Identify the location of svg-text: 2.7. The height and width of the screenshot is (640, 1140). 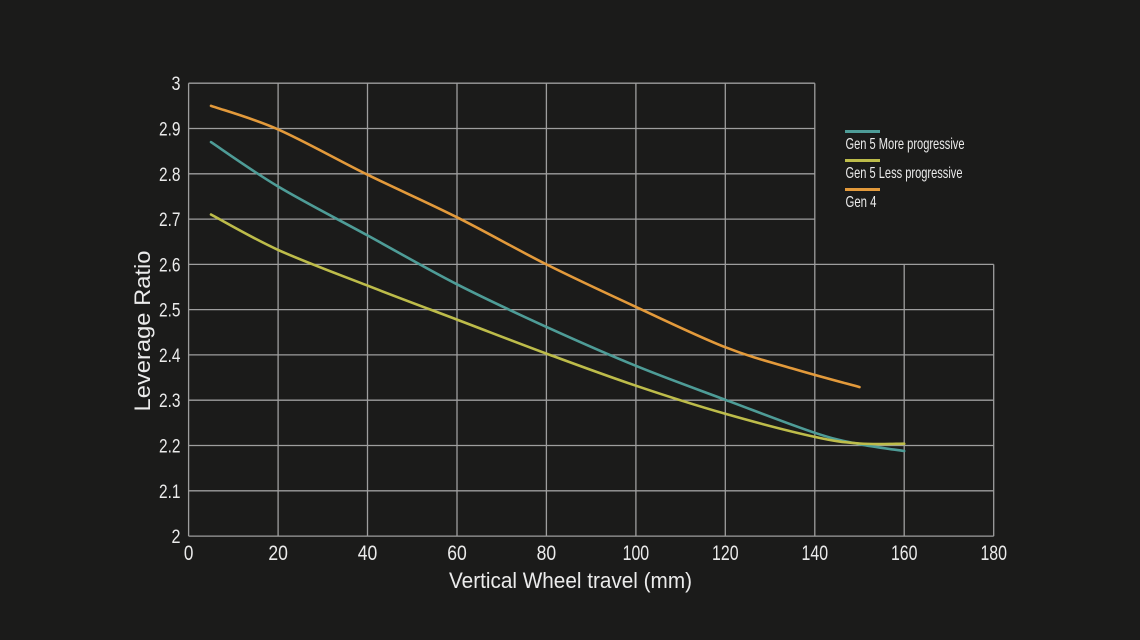
(170, 220).